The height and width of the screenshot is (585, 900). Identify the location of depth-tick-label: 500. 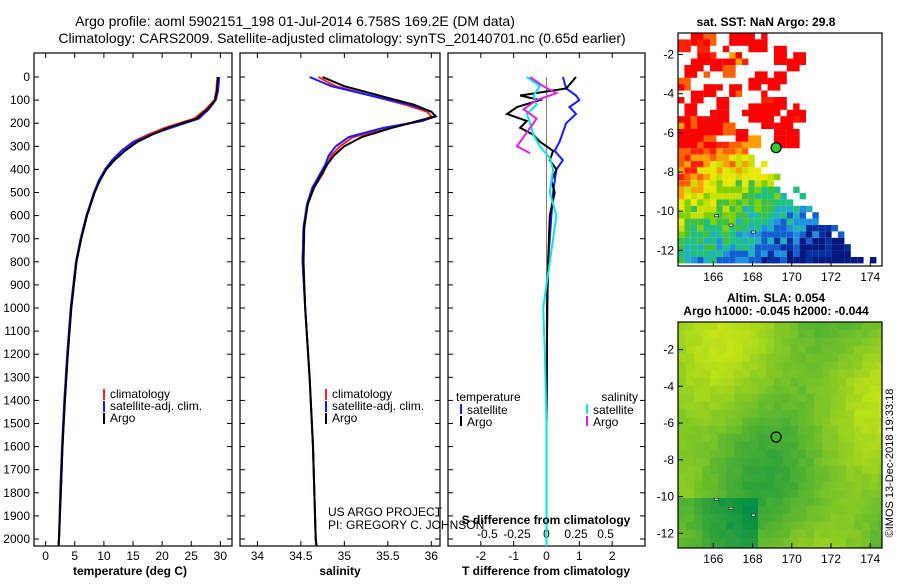
(20, 193).